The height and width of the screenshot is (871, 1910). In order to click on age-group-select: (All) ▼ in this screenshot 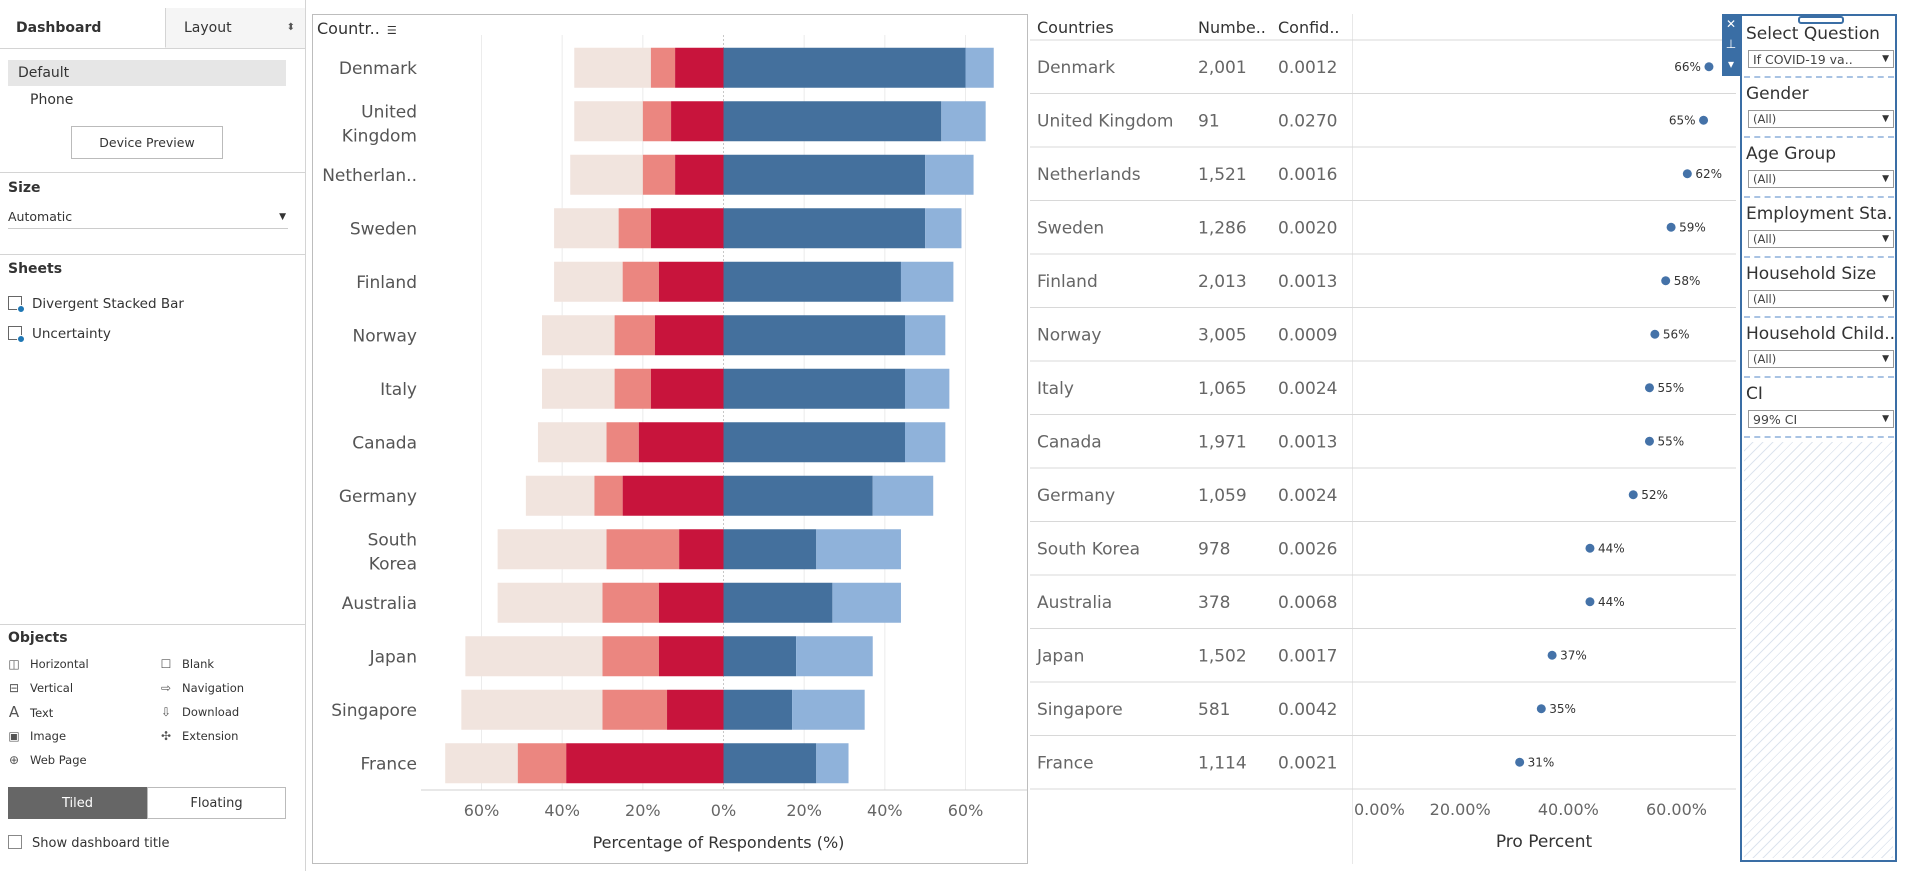, I will do `click(1821, 179)`.